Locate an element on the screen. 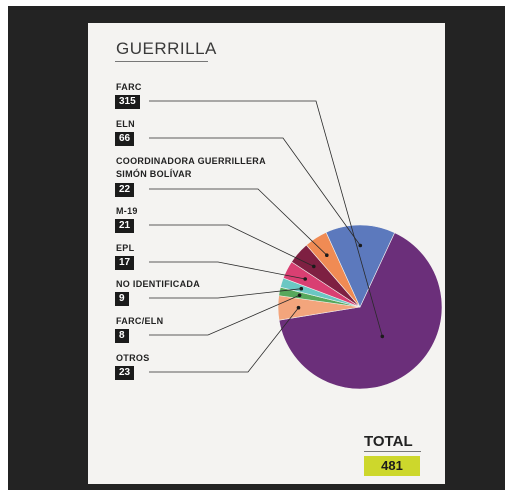 The width and height of the screenshot is (513, 496). pie-slice-farc is located at coordinates (360, 311).